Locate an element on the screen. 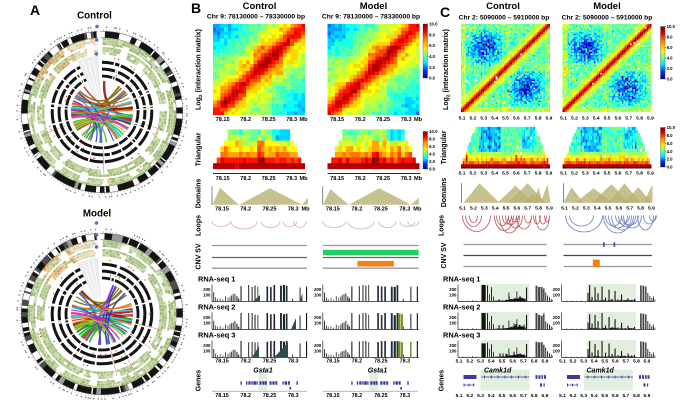 The image size is (700, 414). svg-text: Gsta1 is located at coordinates (263, 371).